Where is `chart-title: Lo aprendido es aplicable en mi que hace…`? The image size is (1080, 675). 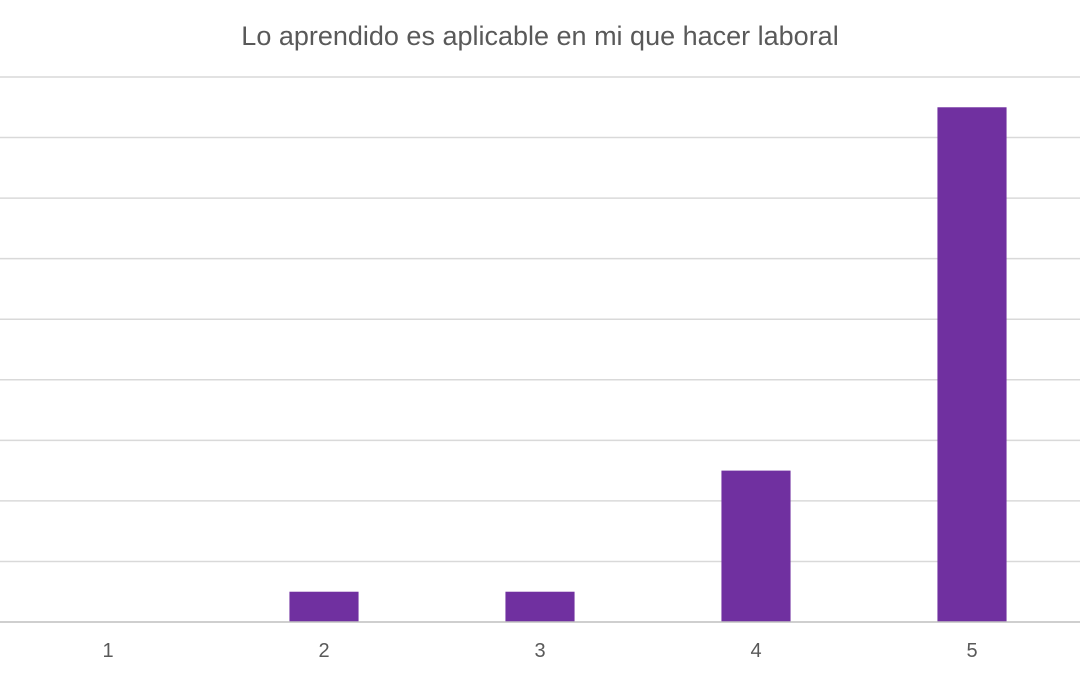 chart-title: Lo aprendido es aplicable en mi que hace… is located at coordinates (539, 36).